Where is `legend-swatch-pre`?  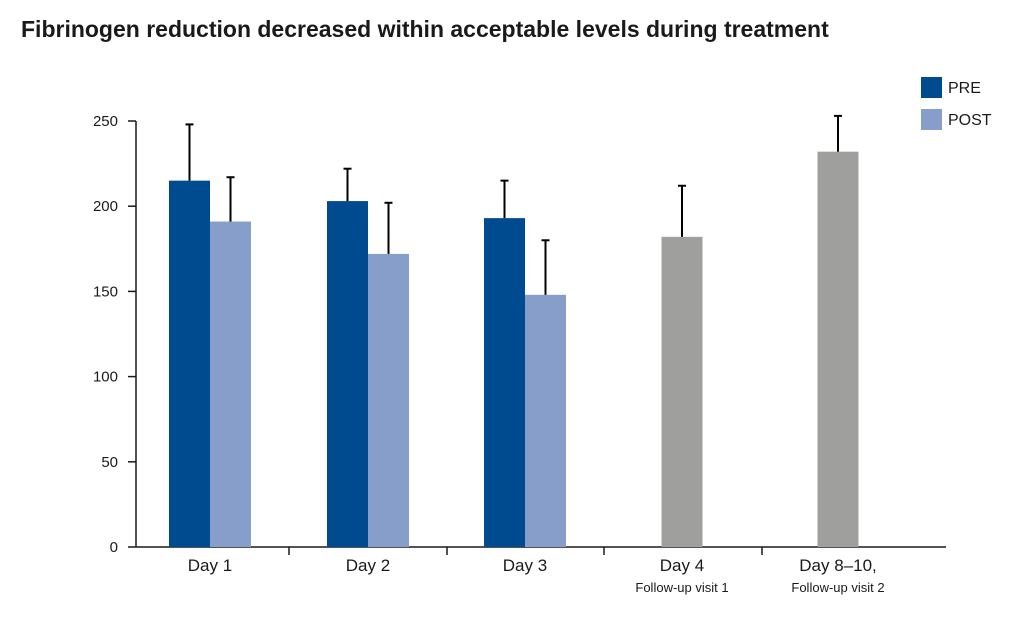 legend-swatch-pre is located at coordinates (931, 87).